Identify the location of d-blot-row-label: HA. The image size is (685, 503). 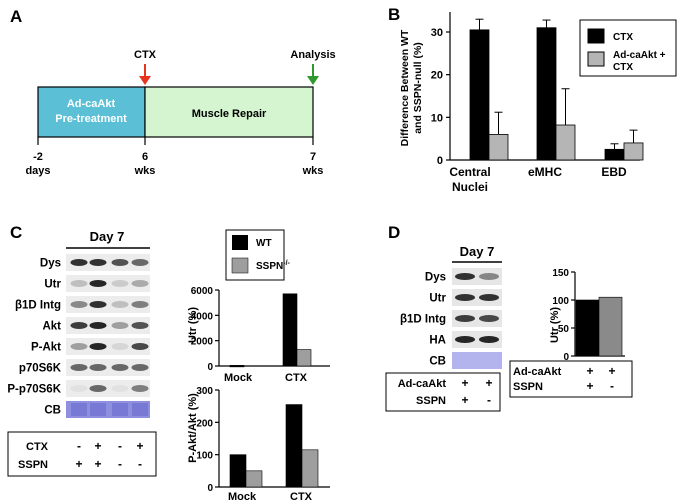
(437, 341).